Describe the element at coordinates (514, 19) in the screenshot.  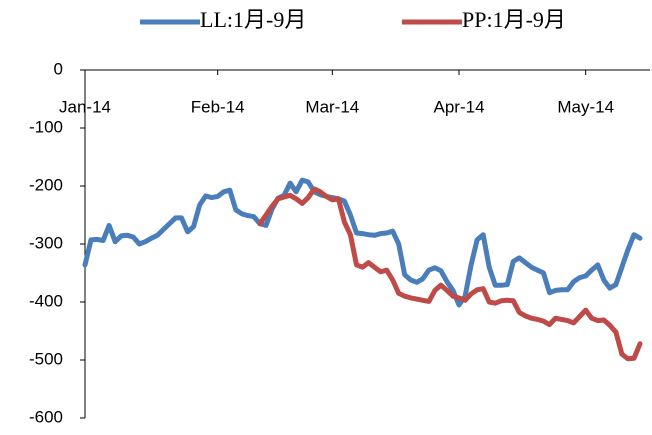
I see `legend-label: PP:1月-9月` at that location.